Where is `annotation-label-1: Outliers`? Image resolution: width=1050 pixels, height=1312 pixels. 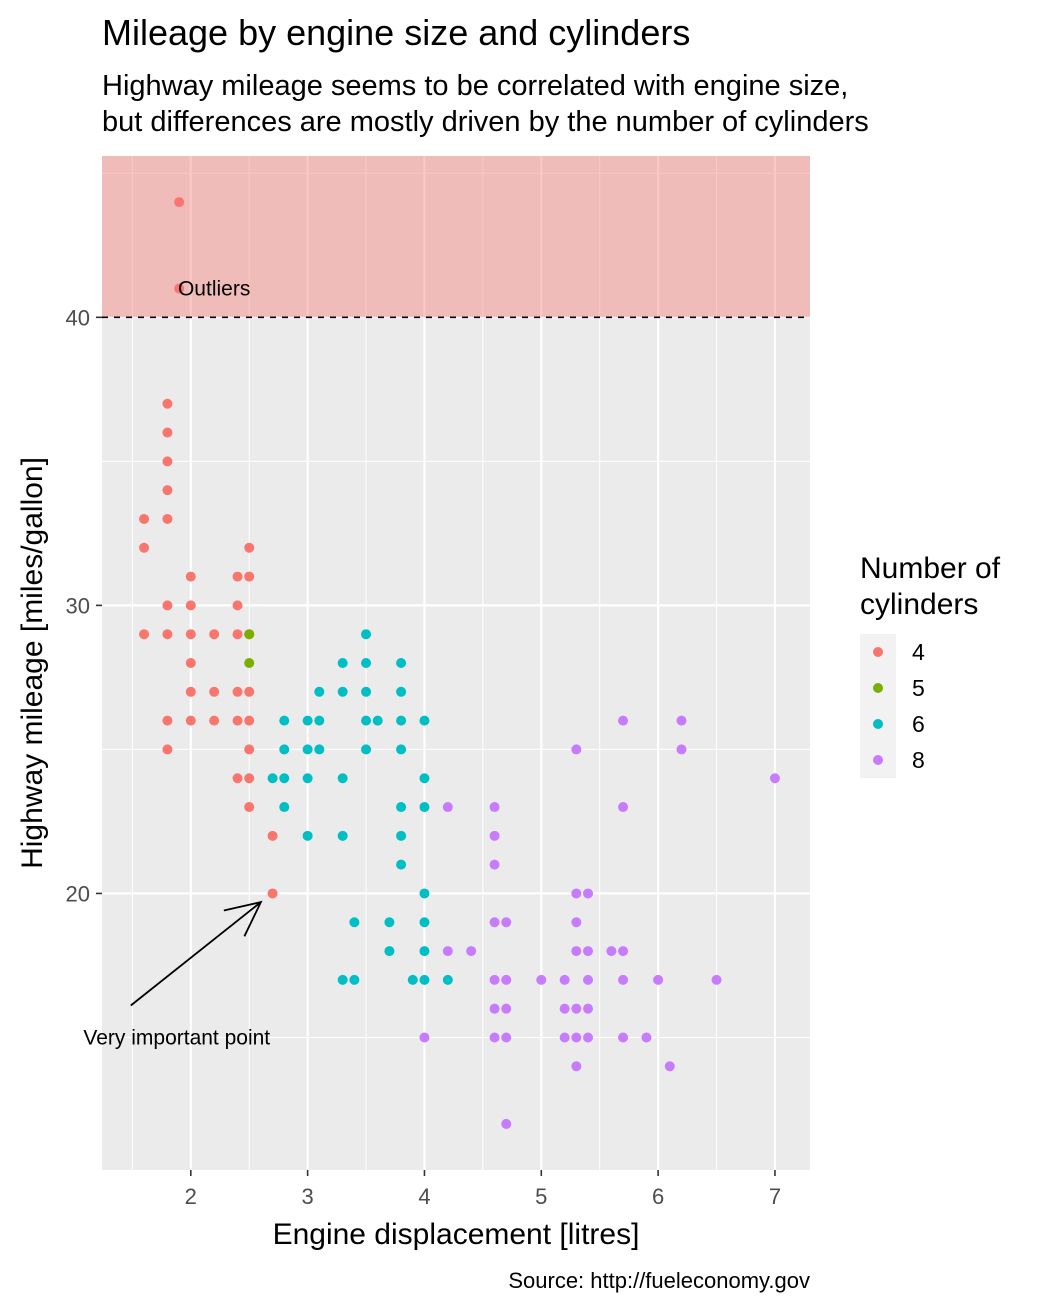
annotation-label-1: Outliers is located at coordinates (214, 289).